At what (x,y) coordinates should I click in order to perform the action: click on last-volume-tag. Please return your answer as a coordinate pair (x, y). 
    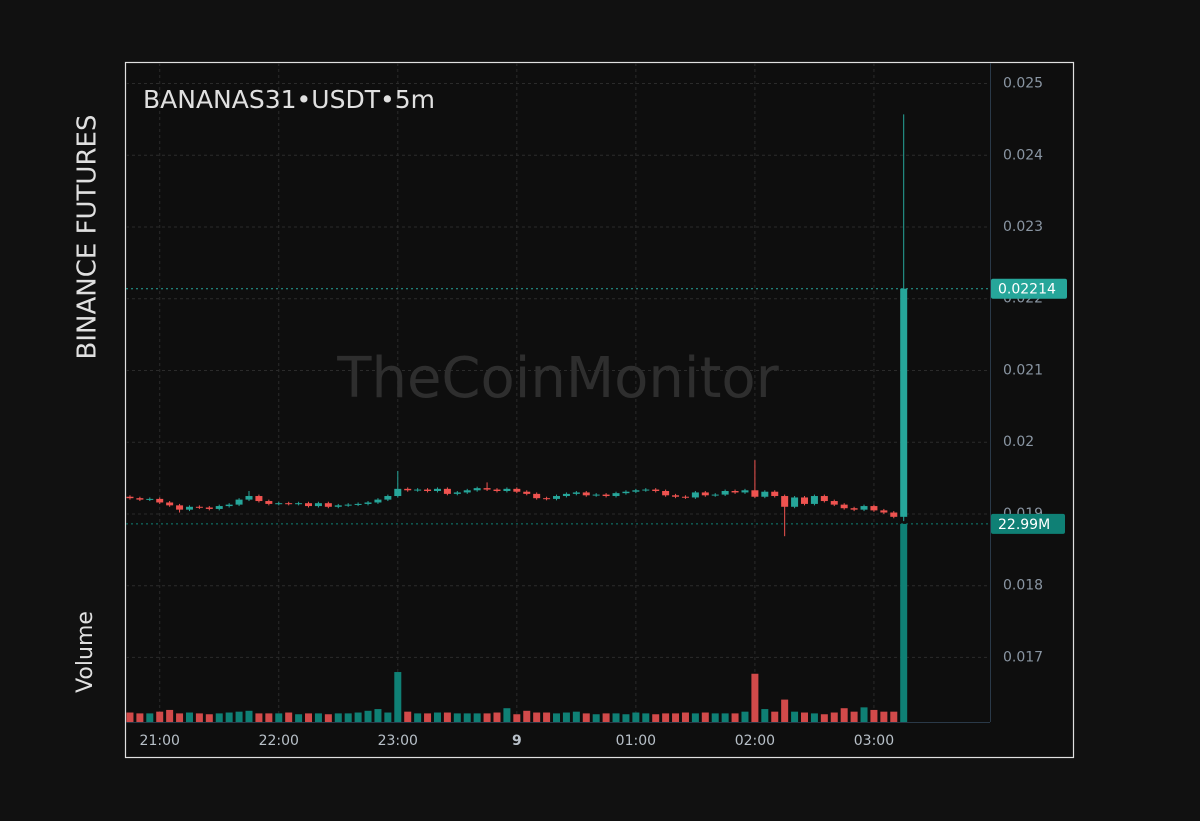
    Looking at the image, I should click on (1028, 523).